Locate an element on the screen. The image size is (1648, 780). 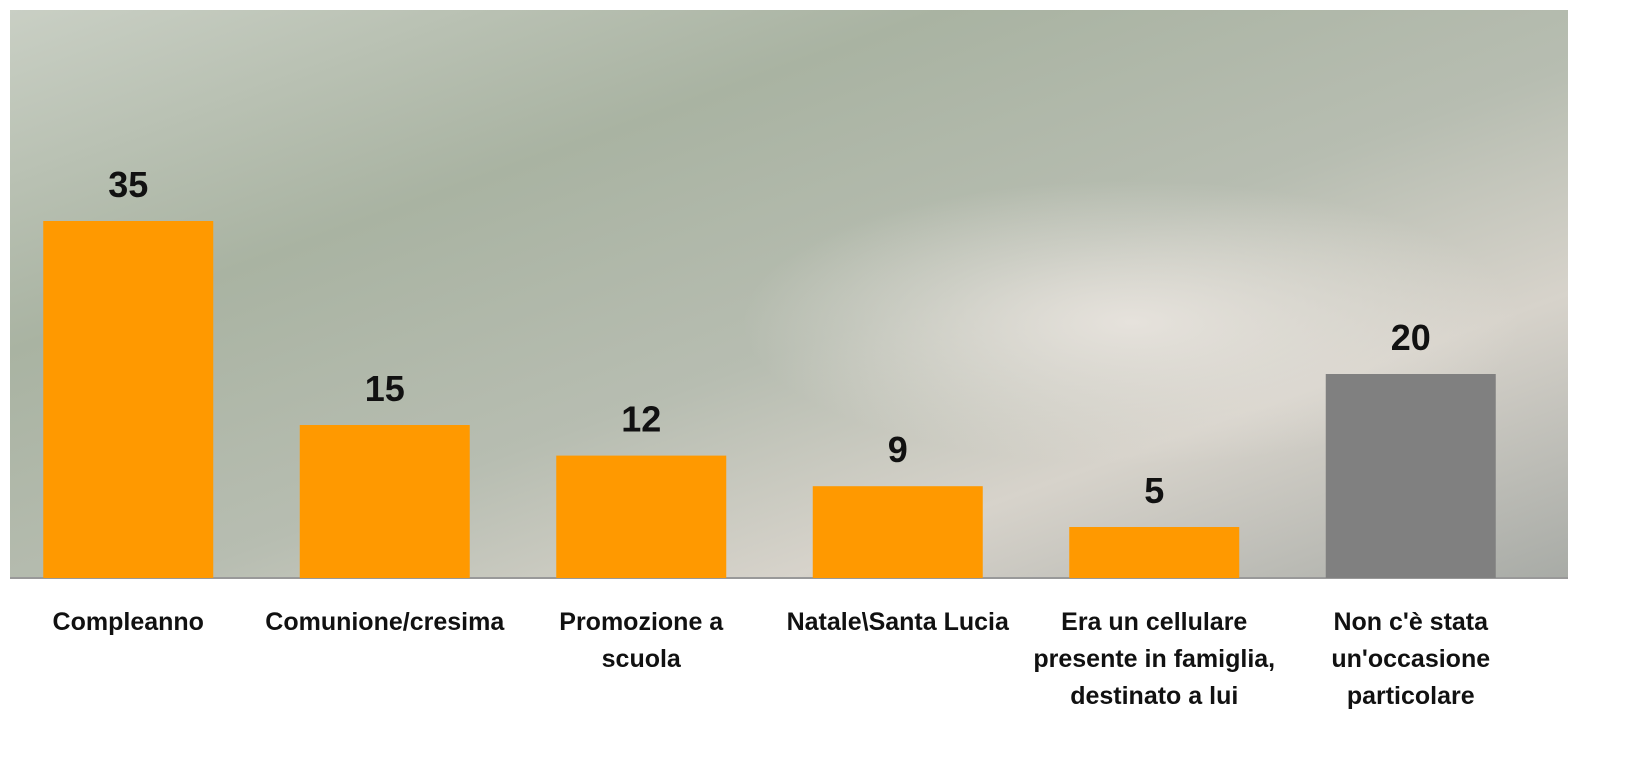
value-label: 35 is located at coordinates (128, 184).